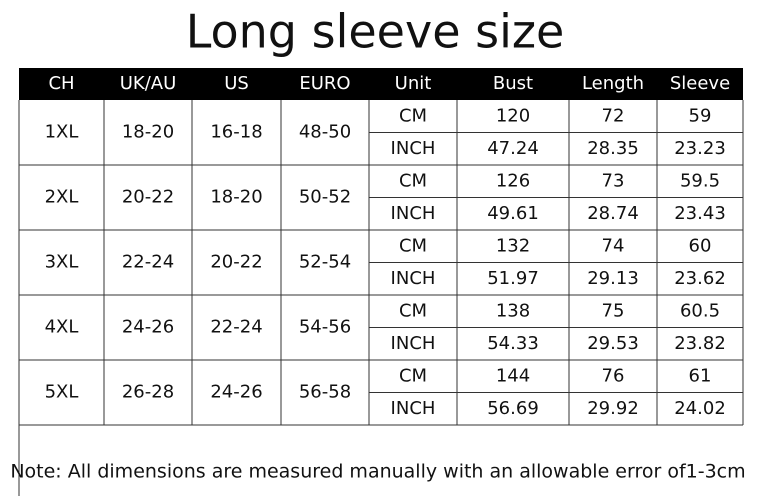 Image resolution: width=762 pixels, height=496 pixels. What do you see at coordinates (700, 115) in the screenshot?
I see `measure-cell: 59` at bounding box center [700, 115].